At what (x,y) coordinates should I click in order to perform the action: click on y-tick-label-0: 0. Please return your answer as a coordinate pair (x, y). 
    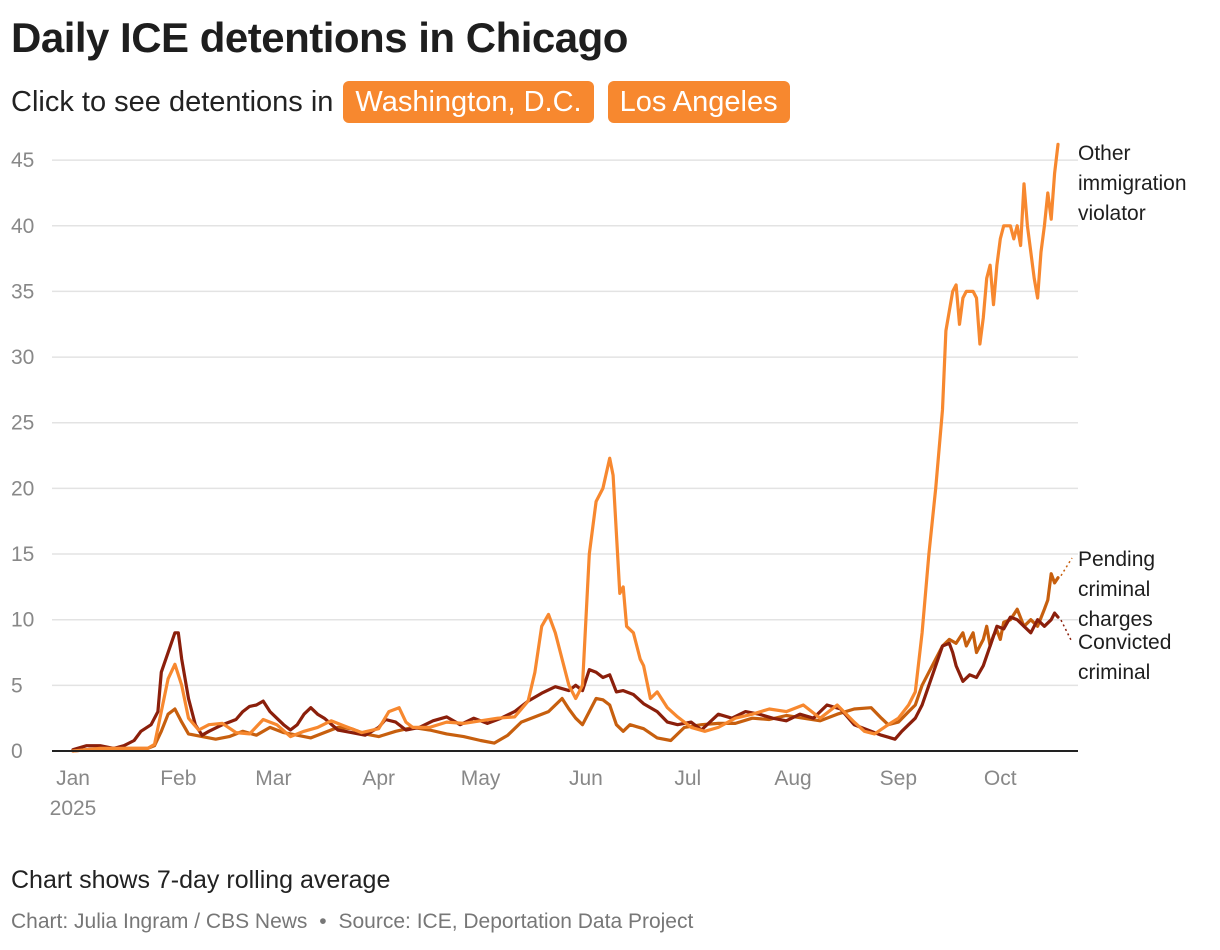
    Looking at the image, I should click on (17, 751).